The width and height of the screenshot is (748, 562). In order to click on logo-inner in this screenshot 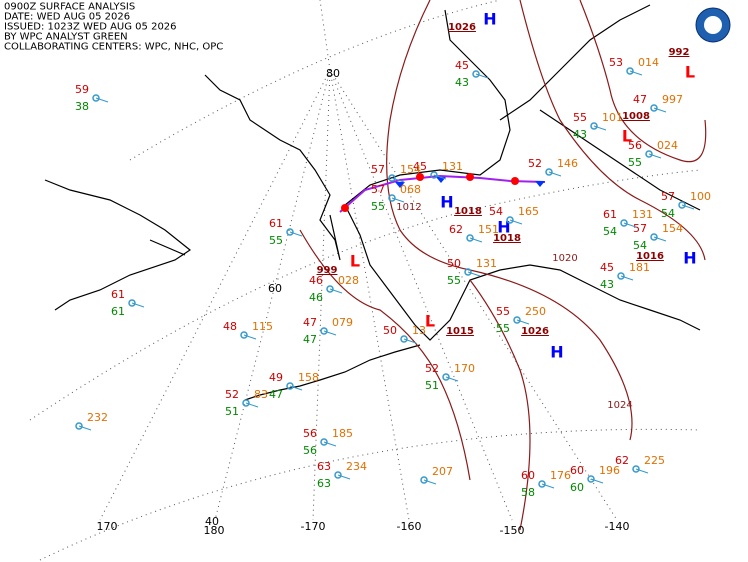, I will do `click(713, 25)`.